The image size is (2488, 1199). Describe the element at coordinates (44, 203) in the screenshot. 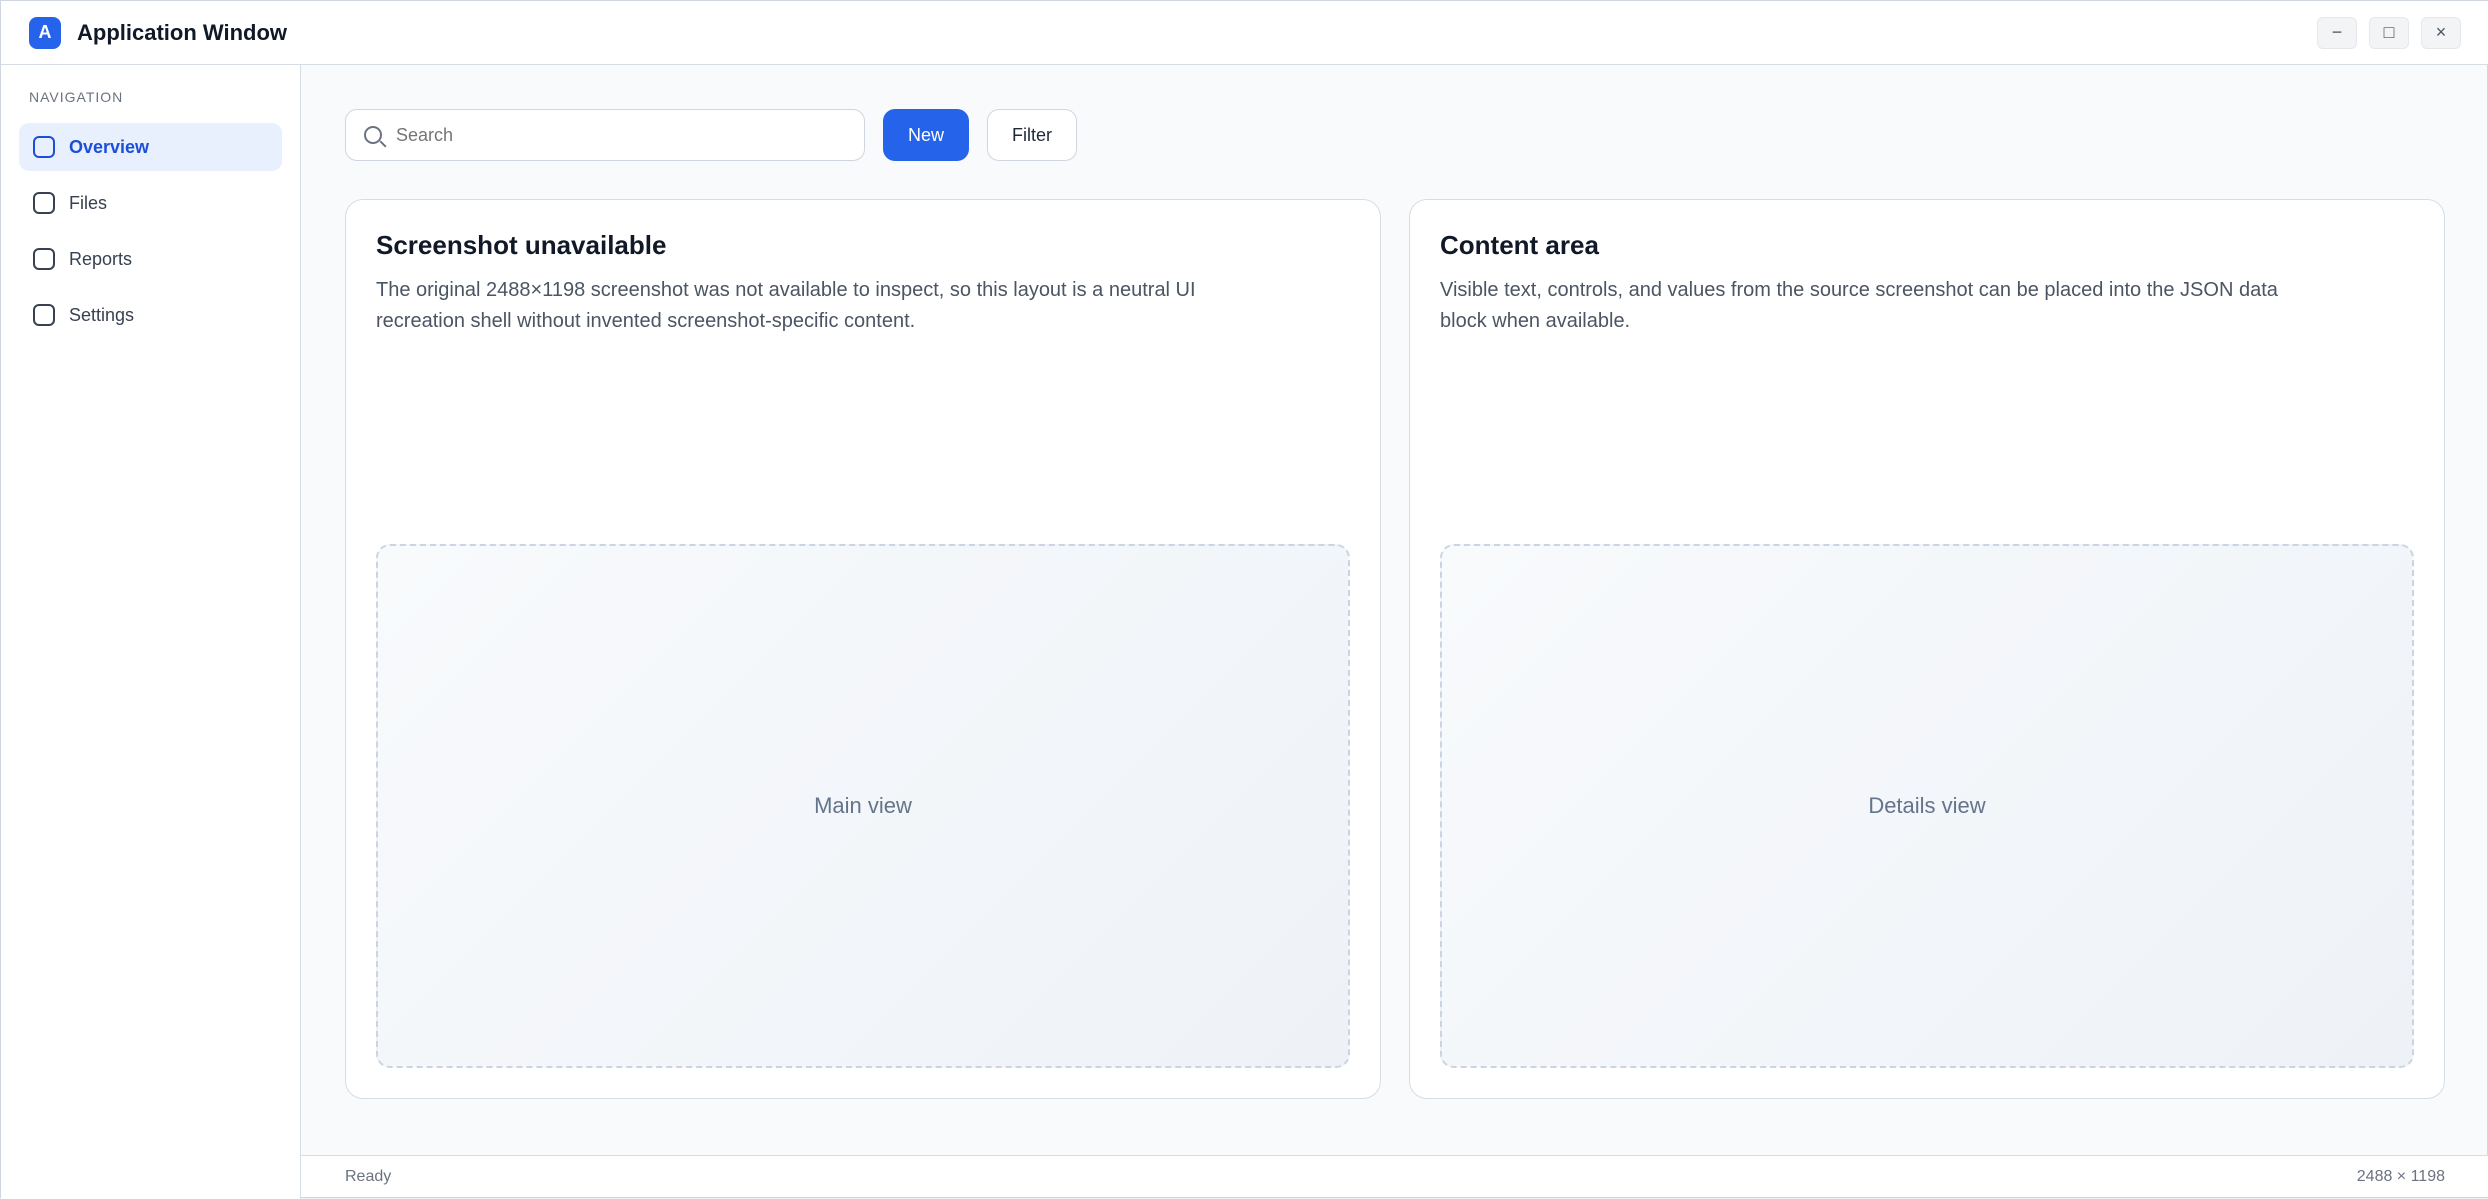

I see `folder-icon` at that location.